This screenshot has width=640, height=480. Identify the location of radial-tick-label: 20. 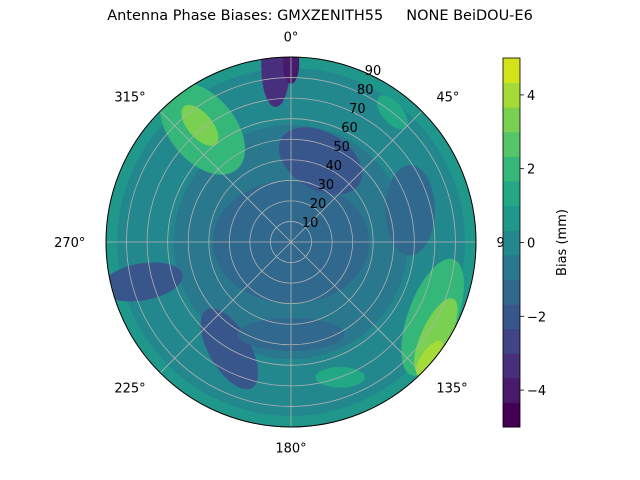
(318, 204).